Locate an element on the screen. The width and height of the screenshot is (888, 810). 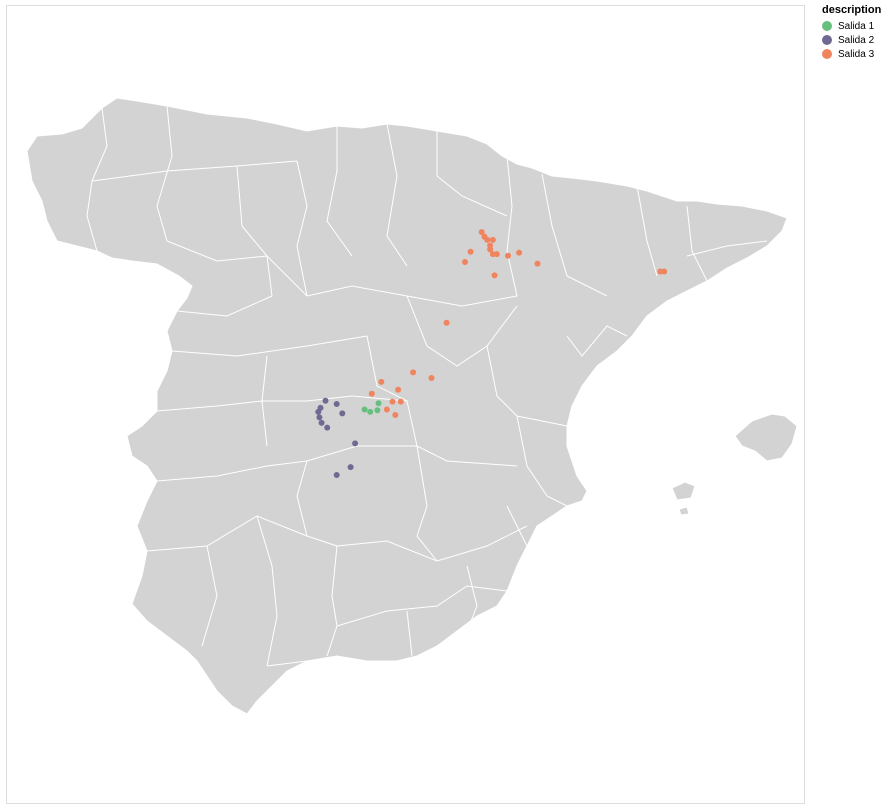
legend-label-salida-3: Salida 3 is located at coordinates (856, 54).